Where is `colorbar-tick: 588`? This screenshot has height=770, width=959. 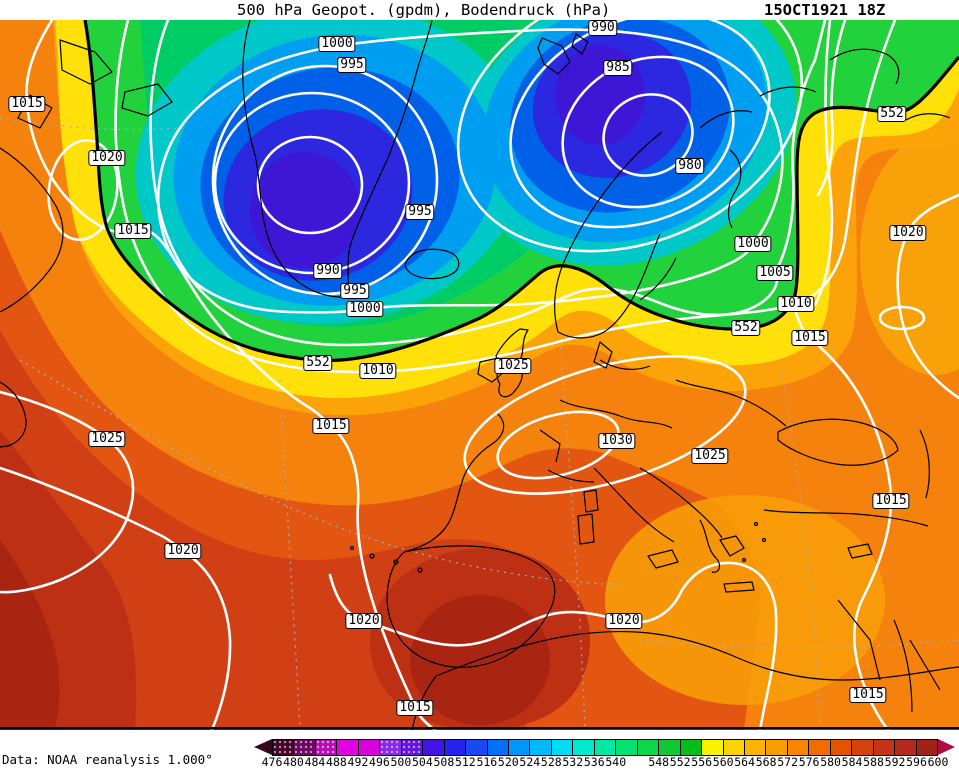 colorbar-tick: 588 is located at coordinates (873, 762).